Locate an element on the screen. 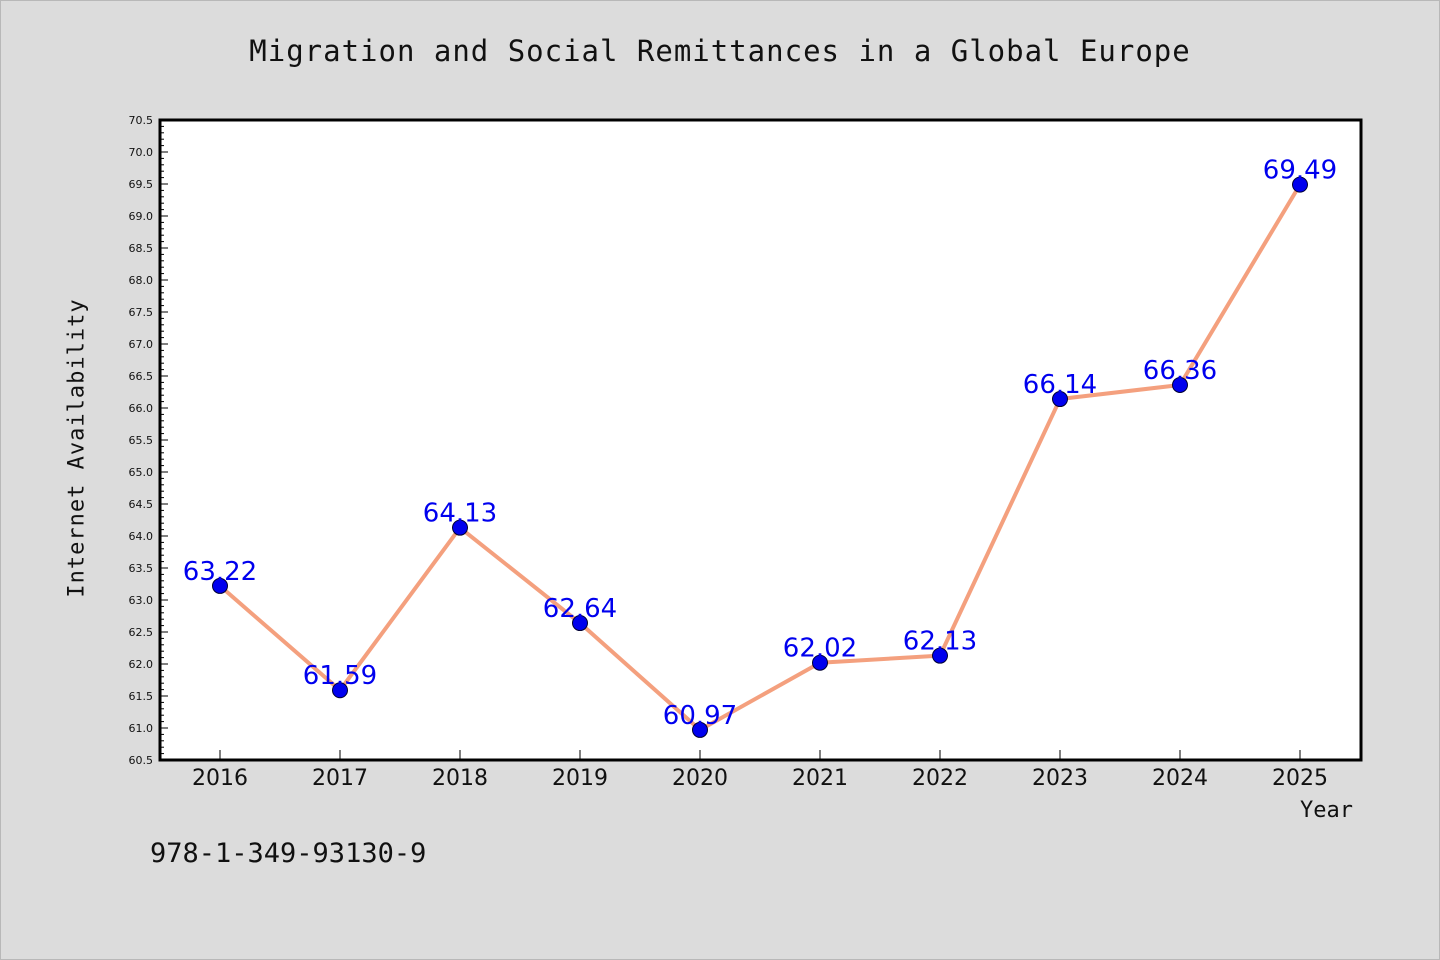 This screenshot has width=1440, height=960. data-label: 64.13 is located at coordinates (460, 514).